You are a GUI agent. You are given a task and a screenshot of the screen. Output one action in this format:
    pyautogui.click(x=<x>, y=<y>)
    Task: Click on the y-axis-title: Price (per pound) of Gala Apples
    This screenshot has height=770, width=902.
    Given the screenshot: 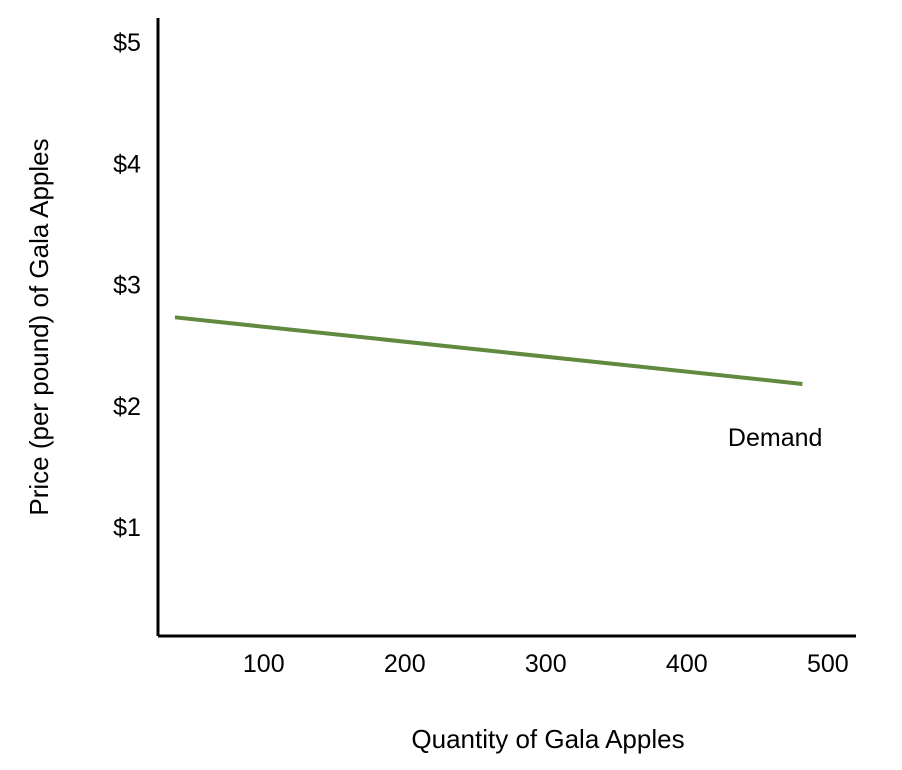 What is the action you would take?
    pyautogui.click(x=39, y=326)
    